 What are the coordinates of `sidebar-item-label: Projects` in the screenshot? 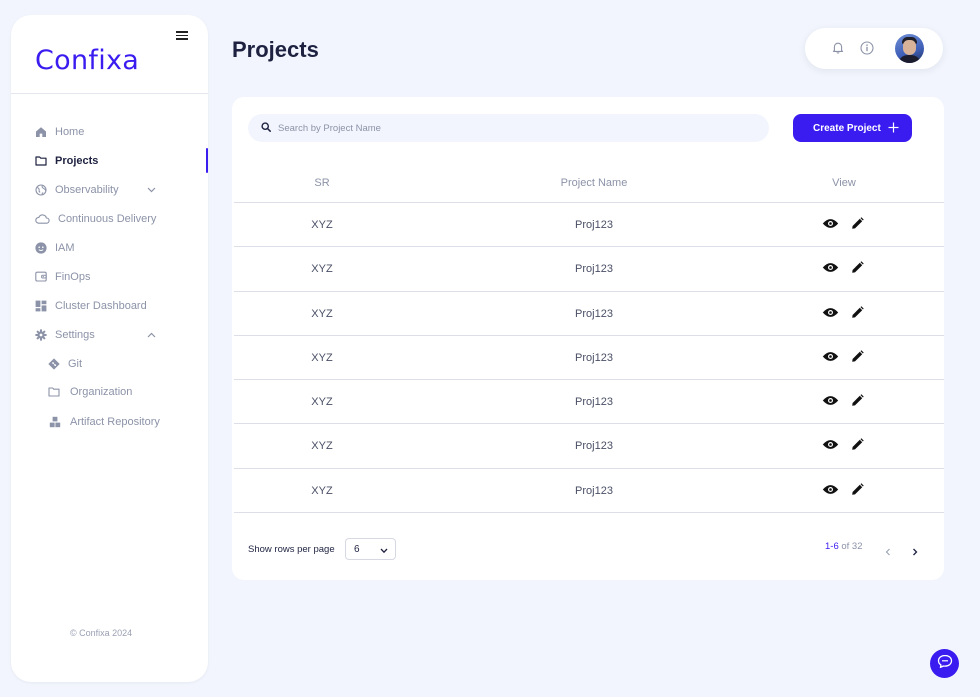 It's located at (77, 160).